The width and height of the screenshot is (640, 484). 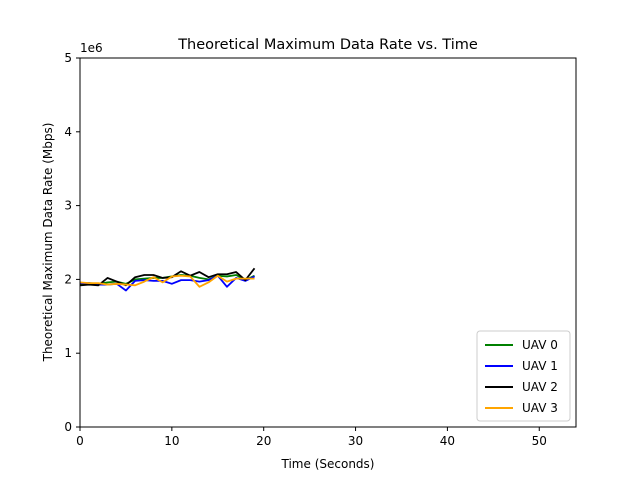 What do you see at coordinates (68, 427) in the screenshot?
I see `y-tick-label: 0` at bounding box center [68, 427].